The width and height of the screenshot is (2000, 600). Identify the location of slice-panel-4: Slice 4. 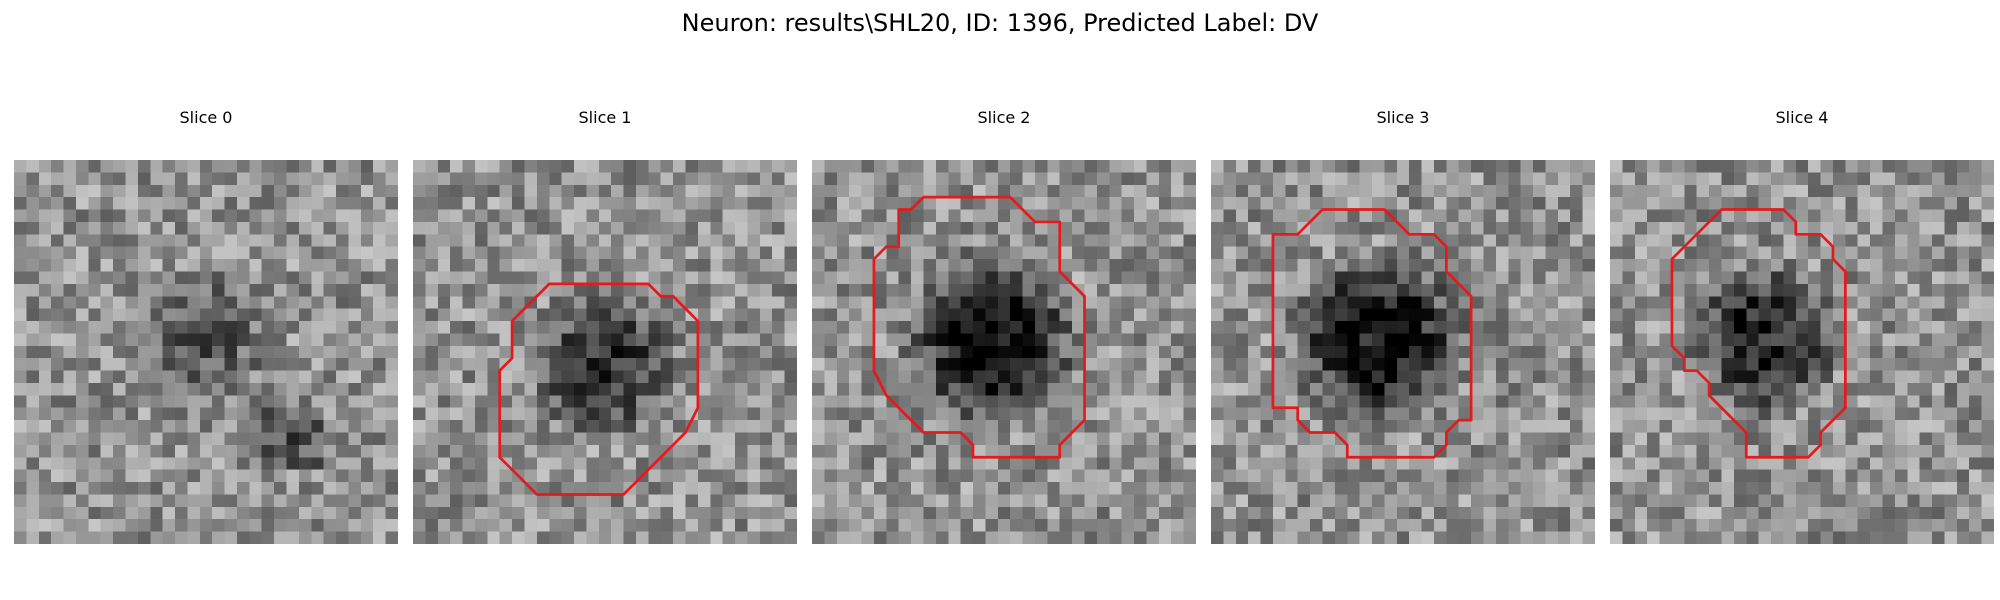
(1802, 326).